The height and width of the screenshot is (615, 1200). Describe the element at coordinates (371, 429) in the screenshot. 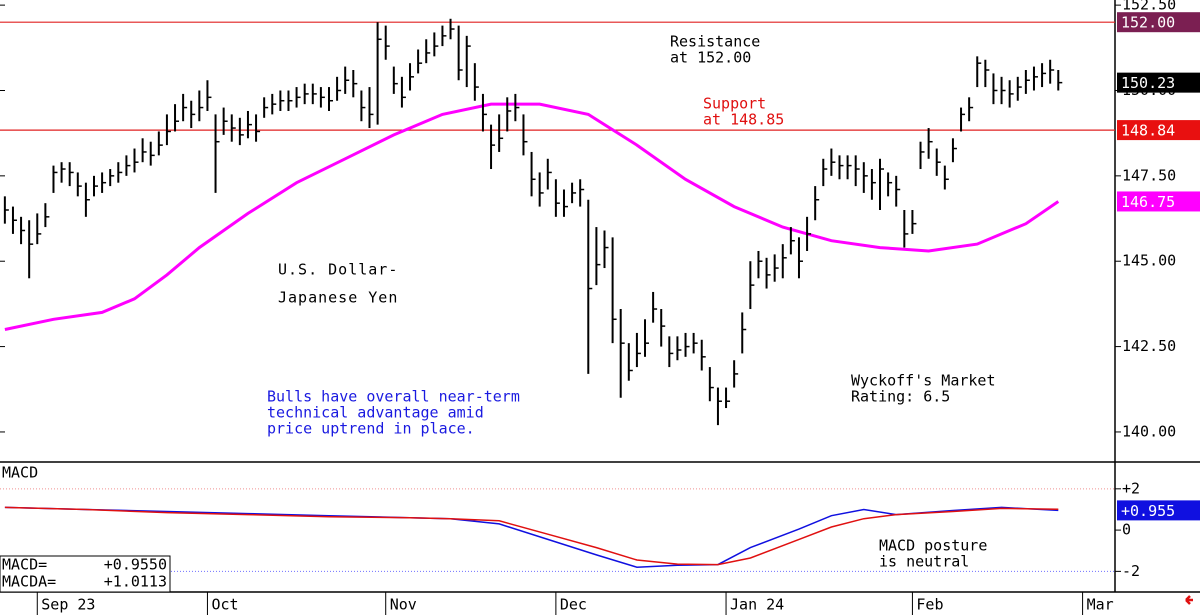

I see `annotation: price uptrend in place.` at that location.